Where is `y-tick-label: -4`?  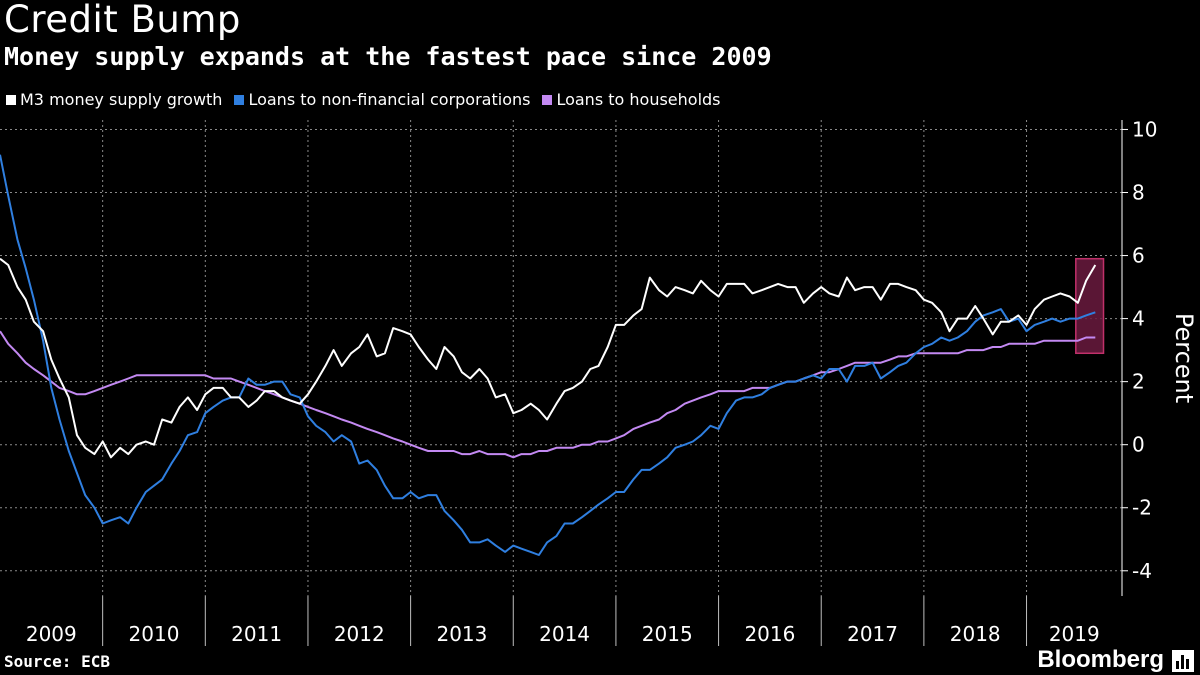
y-tick-label: -4 is located at coordinates (1142, 571).